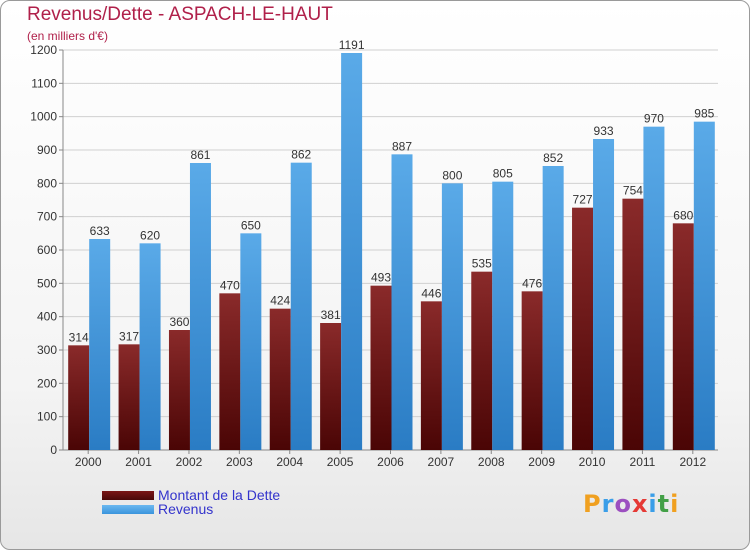 The width and height of the screenshot is (750, 550). What do you see at coordinates (219, 495) in the screenshot?
I see `legend-label-dette: Montant de la Dette` at bounding box center [219, 495].